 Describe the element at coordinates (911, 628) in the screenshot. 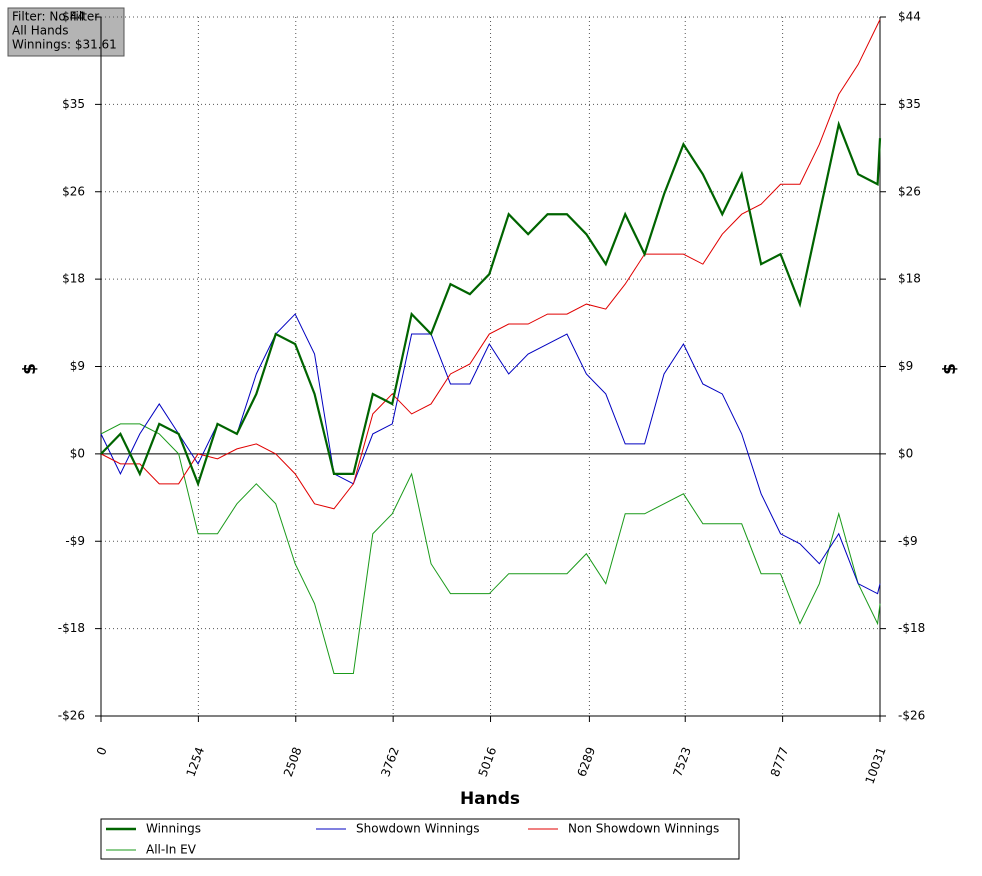

I see `y2-tick-label: -$18` at that location.